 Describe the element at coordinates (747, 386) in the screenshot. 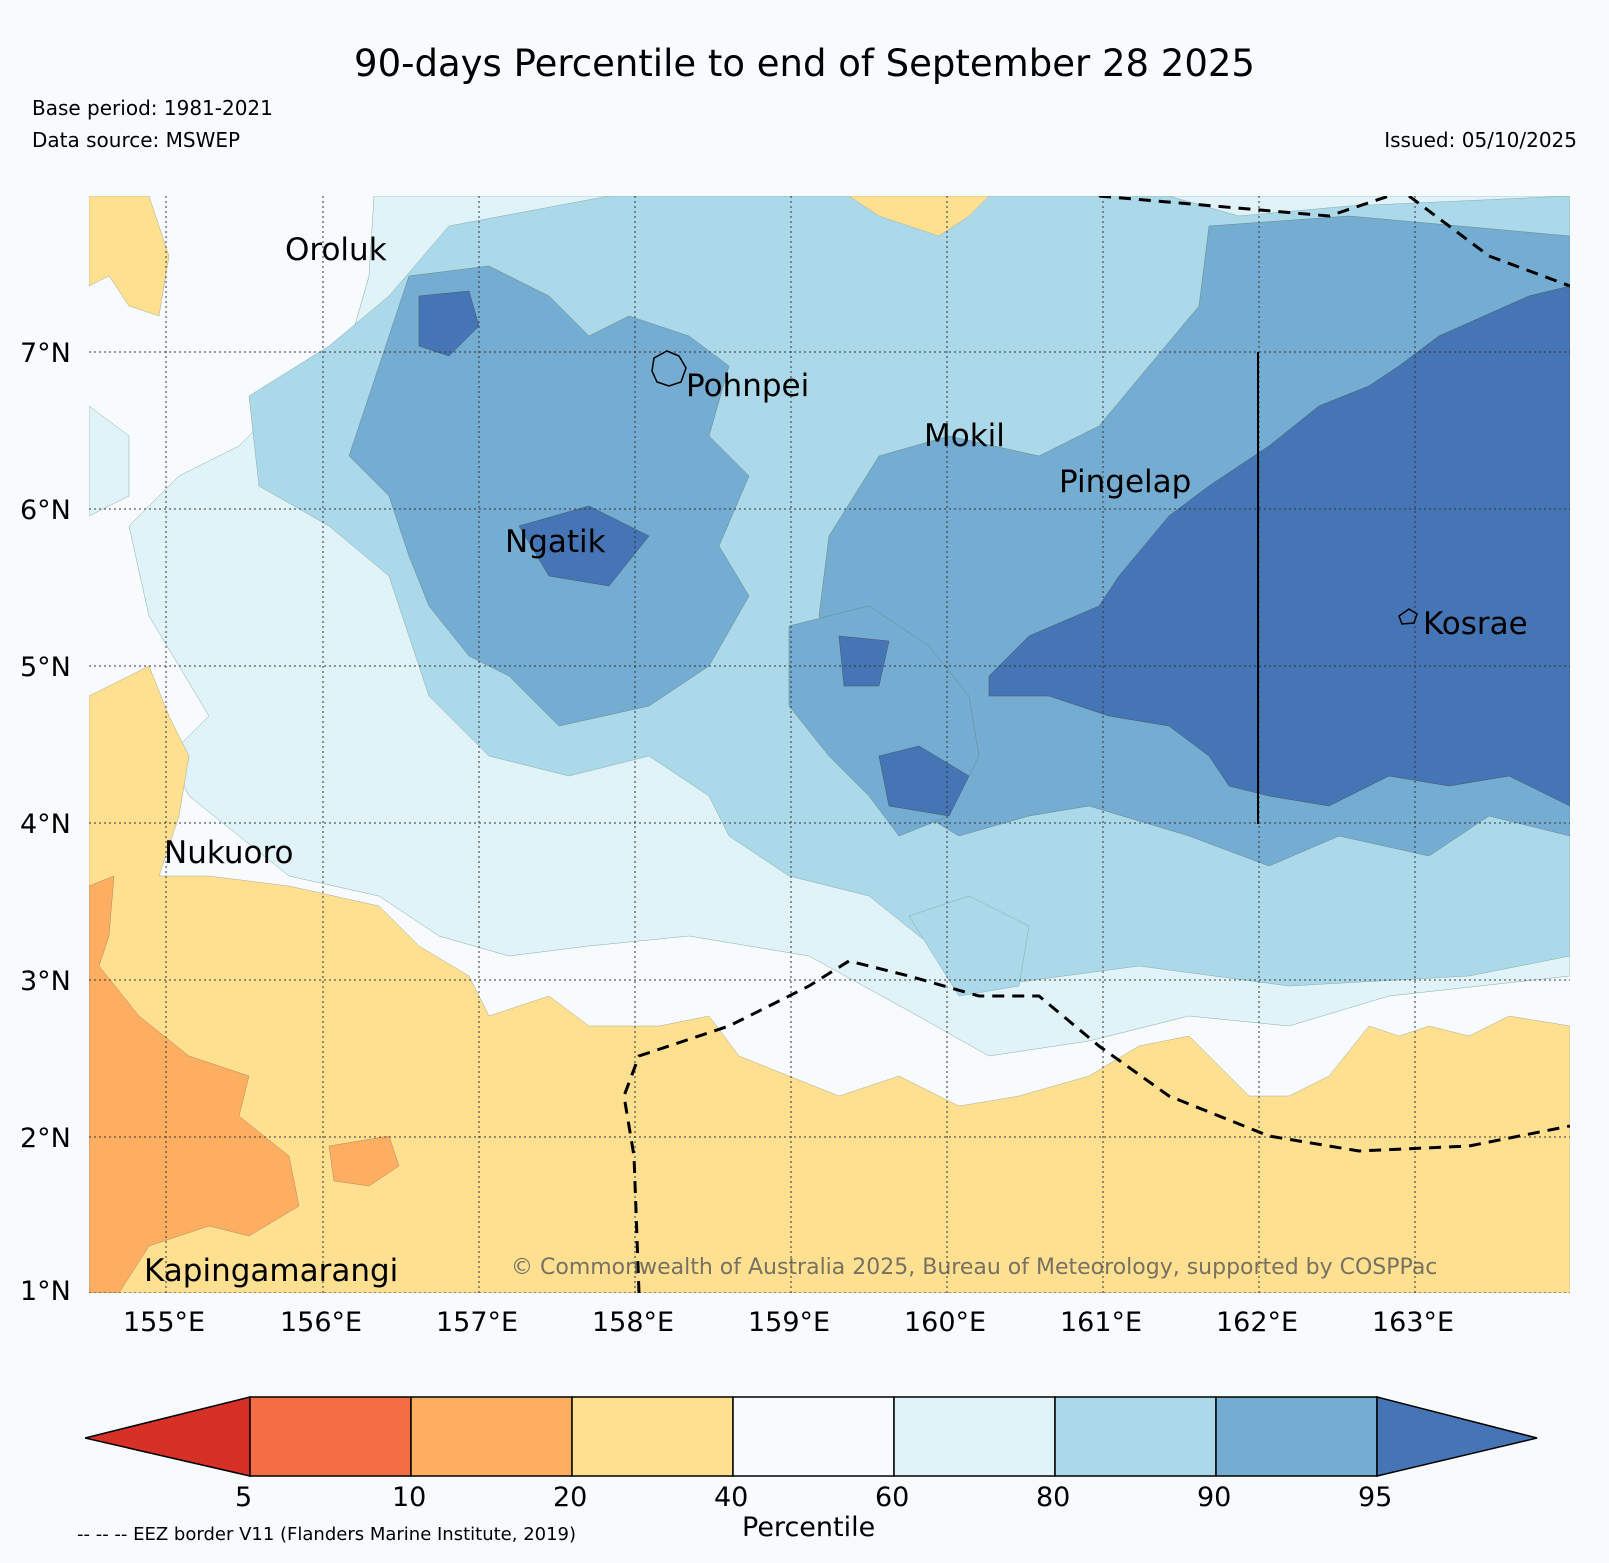

I see `island-label-pohnpei: Pohnpei` at that location.